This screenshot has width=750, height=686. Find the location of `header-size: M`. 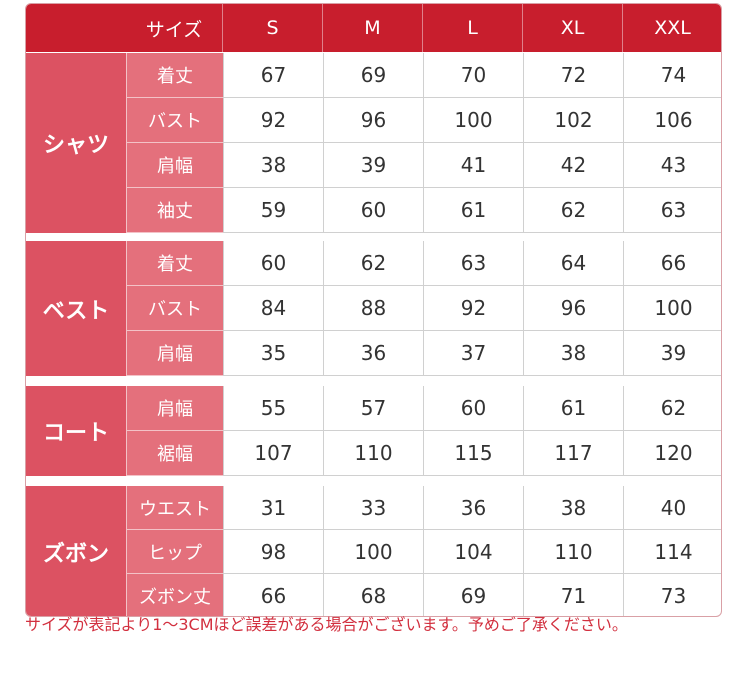

header-size: M is located at coordinates (373, 28).